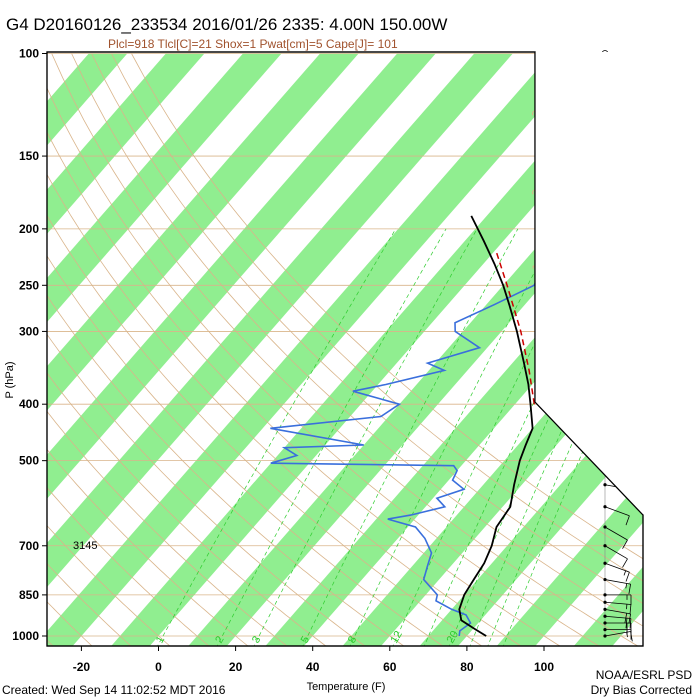 Image resolution: width=700 pixels, height=700 pixels. I want to click on x-tick-label: 80, so click(467, 667).